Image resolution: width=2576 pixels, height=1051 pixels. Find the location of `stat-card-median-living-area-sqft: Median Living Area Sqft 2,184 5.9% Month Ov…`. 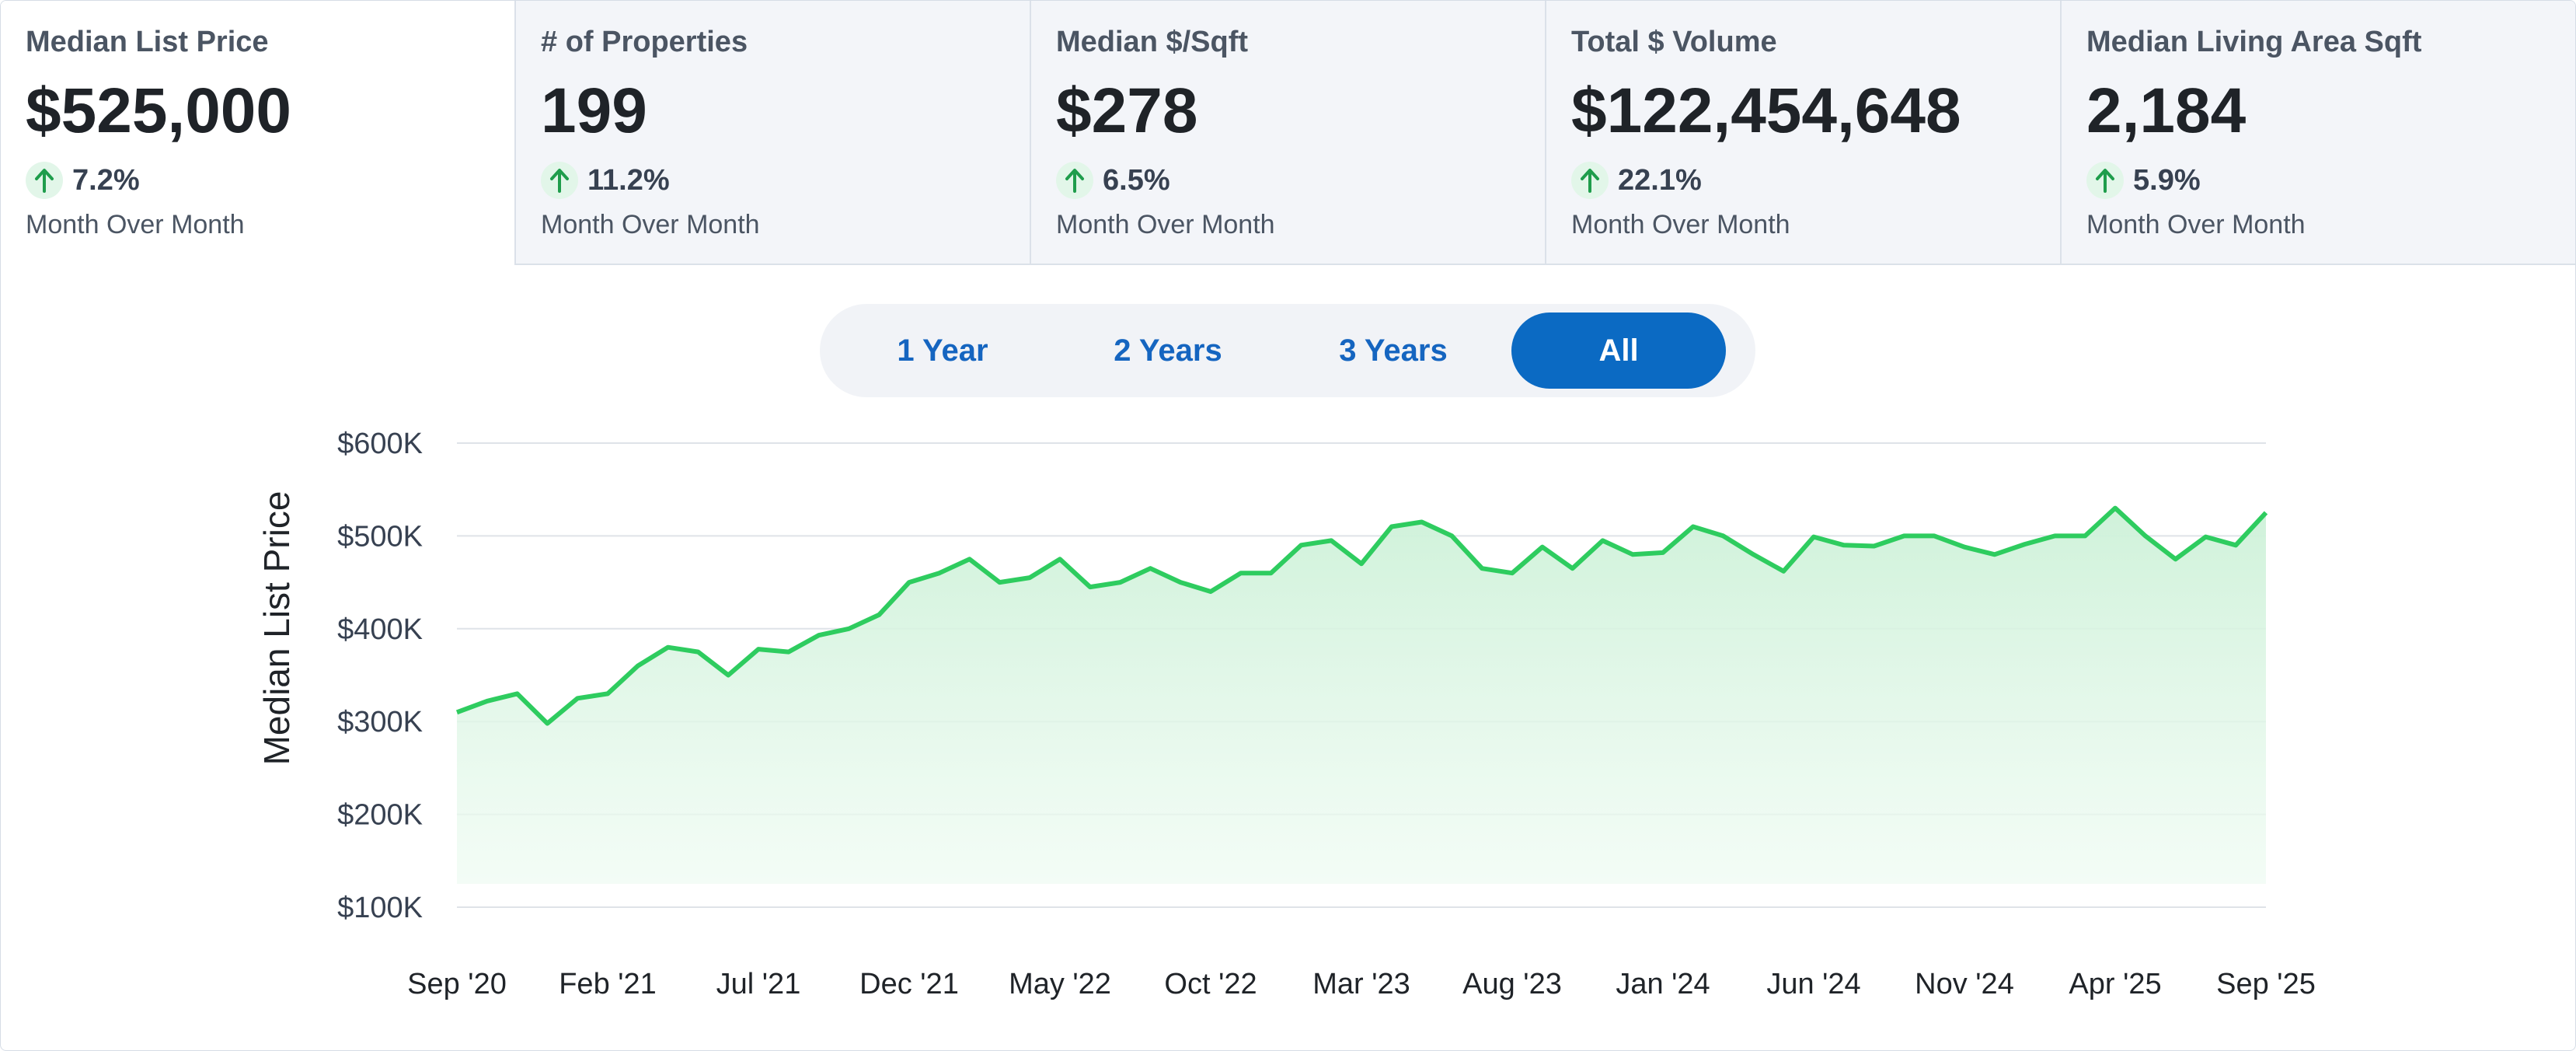

stat-card-median-living-area-sqft: Median Living Area Sqft 2,184 5.9% Month Ov… is located at coordinates (2317, 133).